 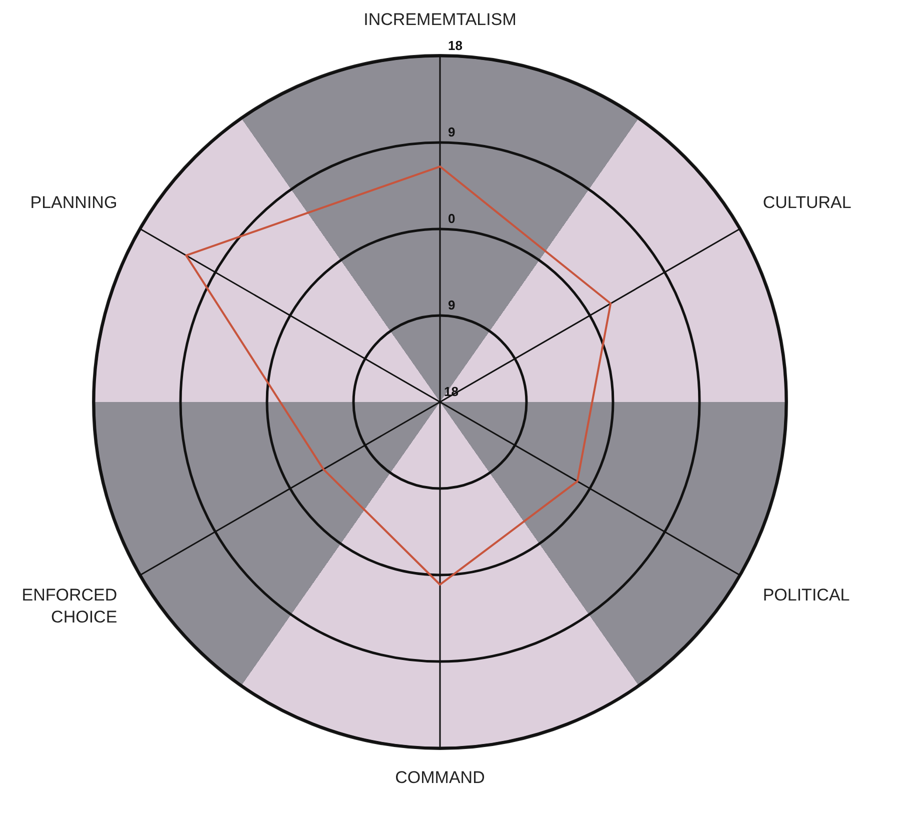 I want to click on spoke-label: POLITICAL, so click(x=806, y=595).